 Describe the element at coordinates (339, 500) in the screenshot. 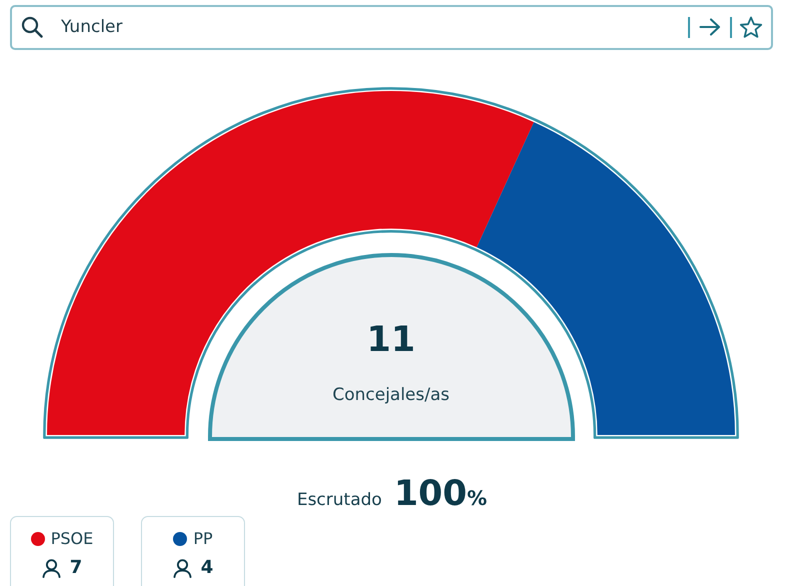

I see `text: Escrutado` at that location.